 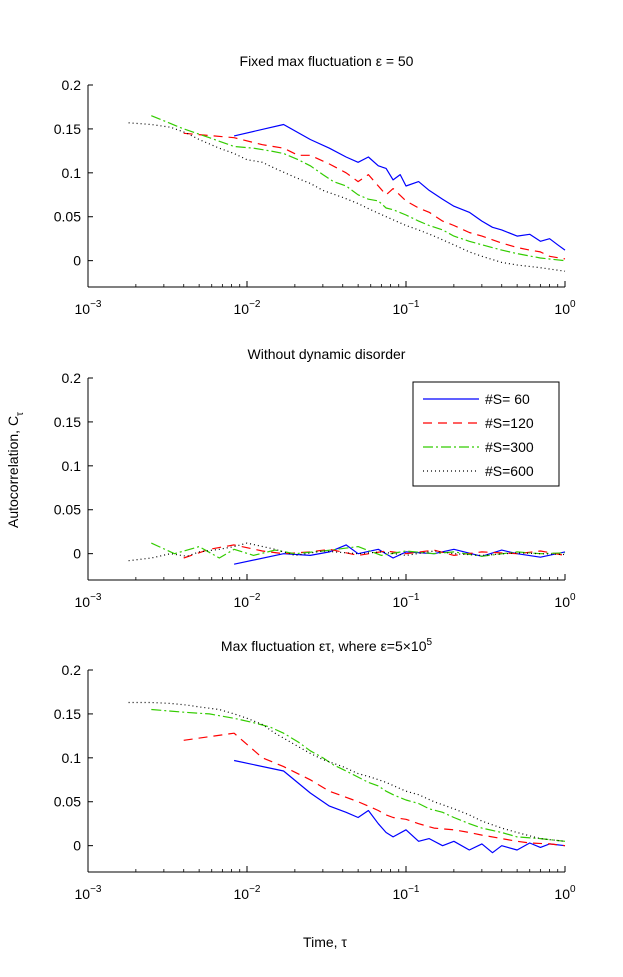 I want to click on legend-entry-4: #S=600, so click(x=509, y=471).